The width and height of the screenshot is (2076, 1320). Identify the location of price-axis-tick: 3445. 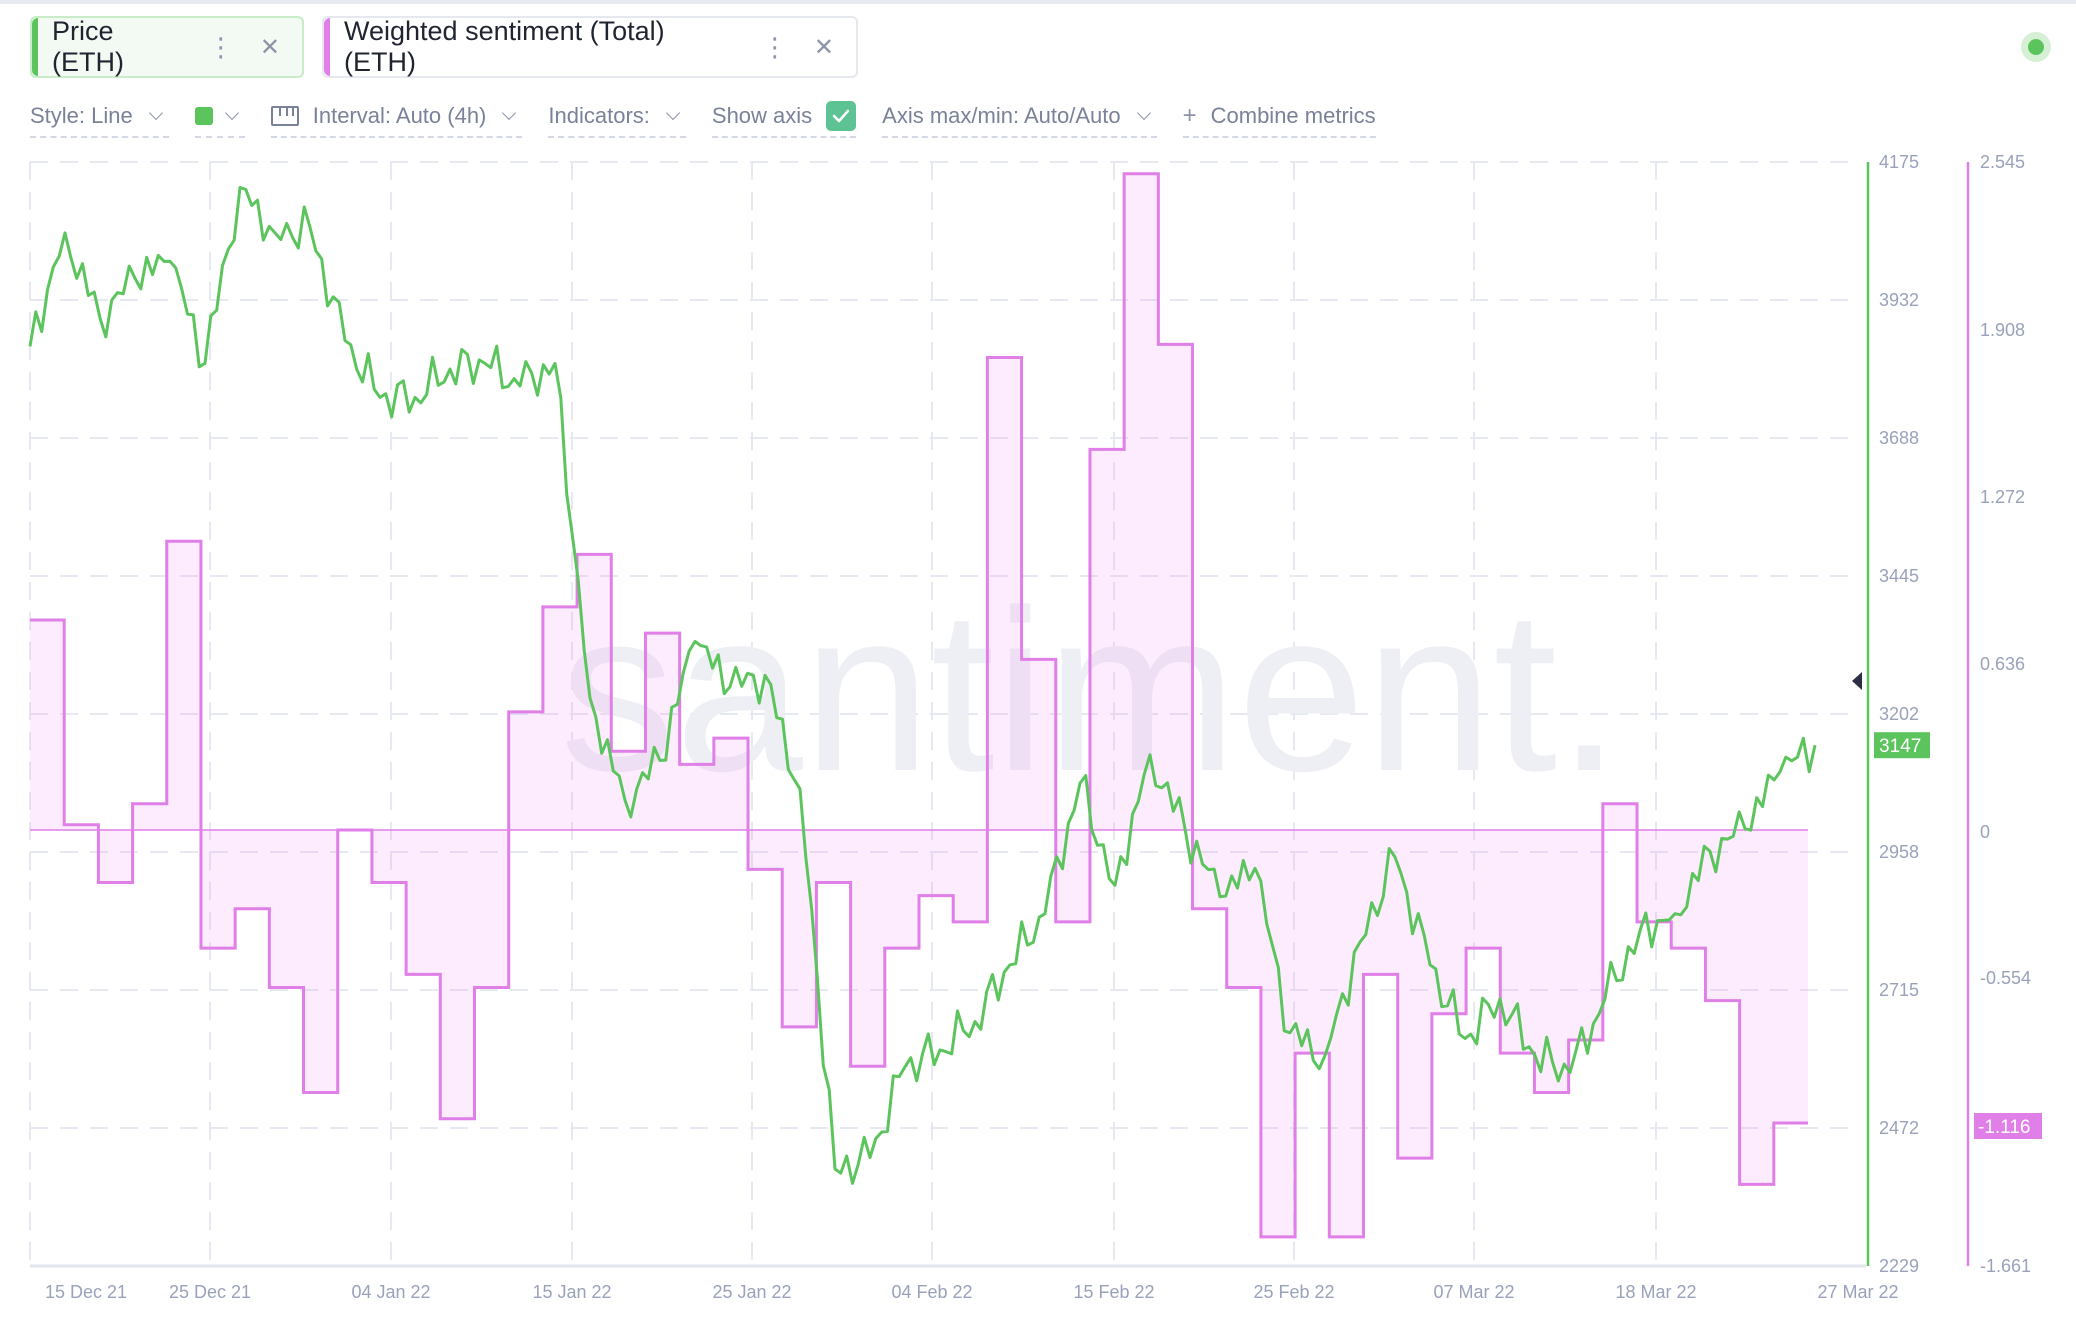
(1899, 576).